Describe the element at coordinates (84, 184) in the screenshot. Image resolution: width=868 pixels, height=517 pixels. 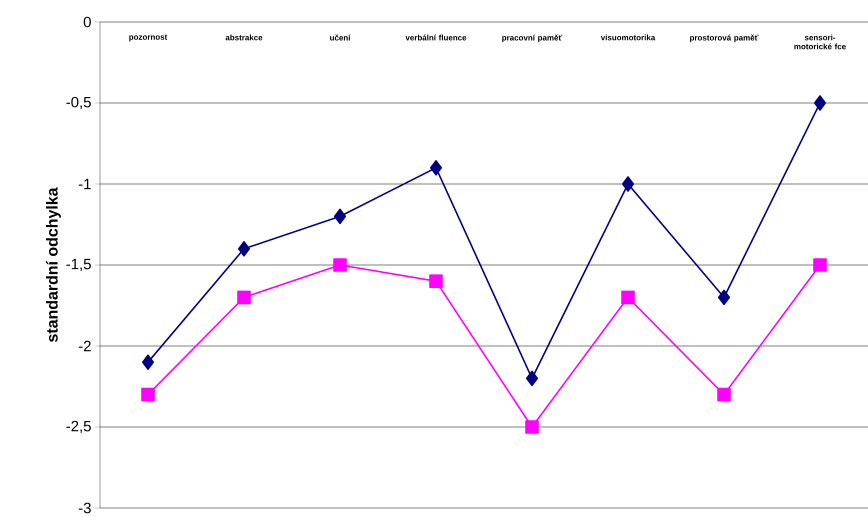
I see `y-tick-label: -1` at that location.